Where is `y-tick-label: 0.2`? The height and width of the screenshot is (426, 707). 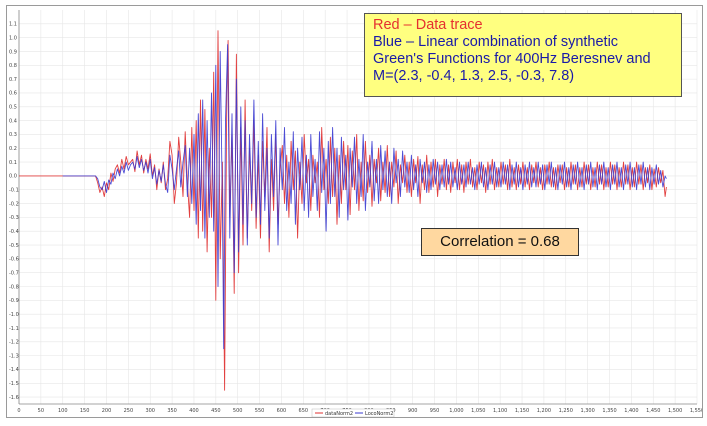
y-tick-label: 0.2 is located at coordinates (13, 149).